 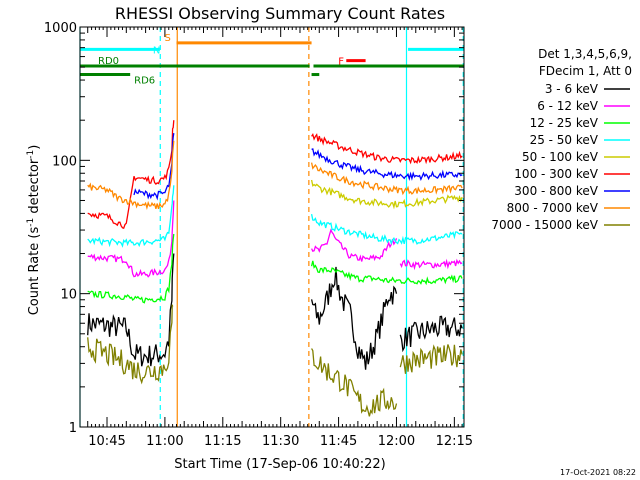 I want to click on generation-timestamp: 17-Oct-2021 08:22, so click(x=598, y=472).